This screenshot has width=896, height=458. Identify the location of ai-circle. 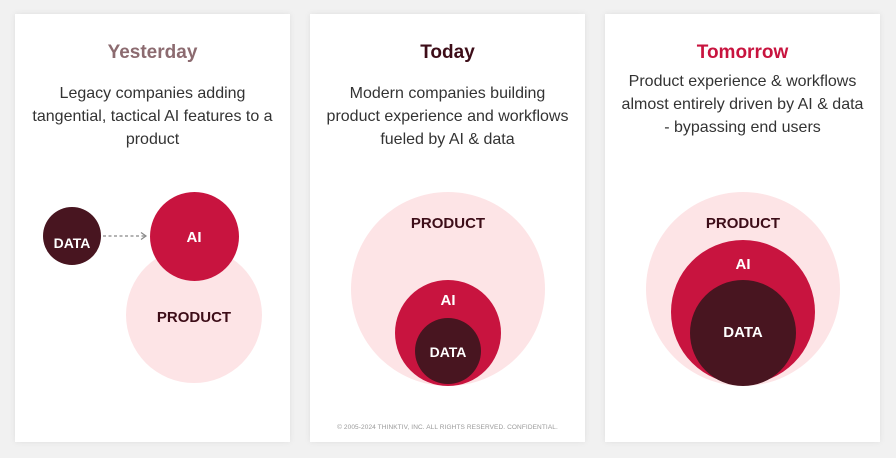
(194, 236).